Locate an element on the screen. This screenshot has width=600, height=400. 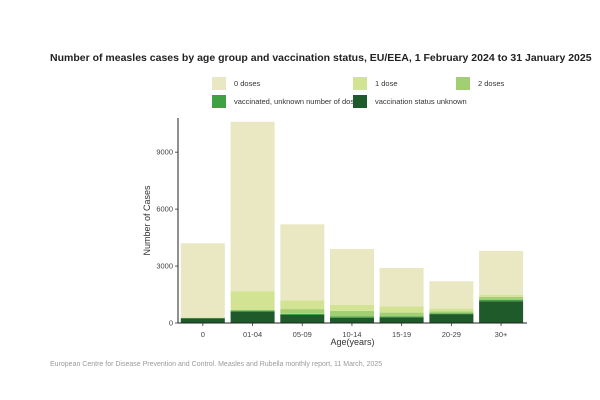
y-tick-label-3000: 3000 is located at coordinates (164, 266).